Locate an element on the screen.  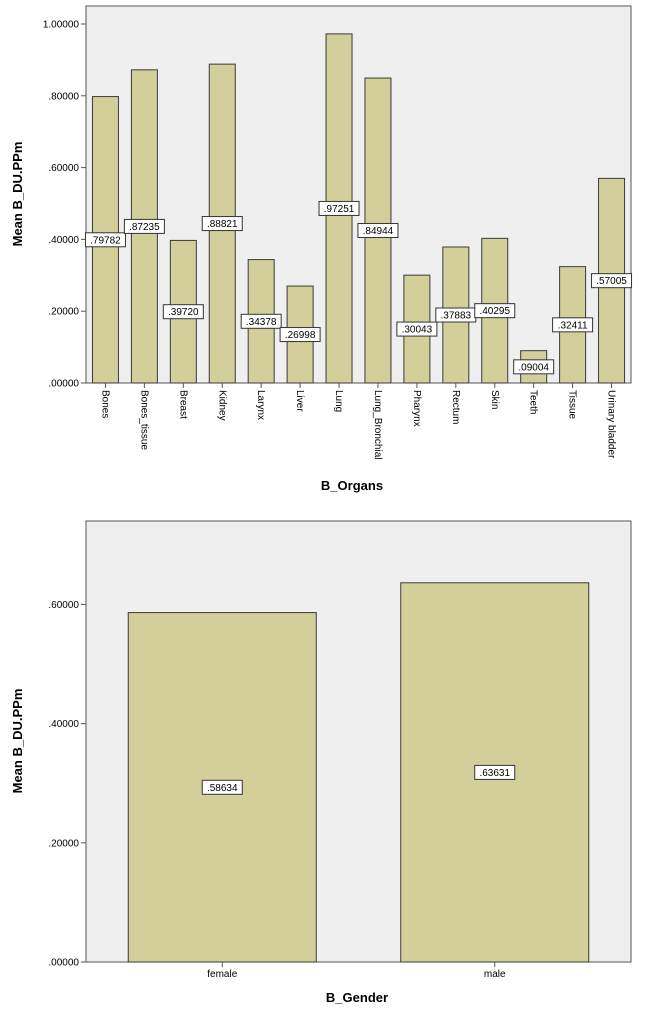
category-label: Rectum is located at coordinates (455, 407).